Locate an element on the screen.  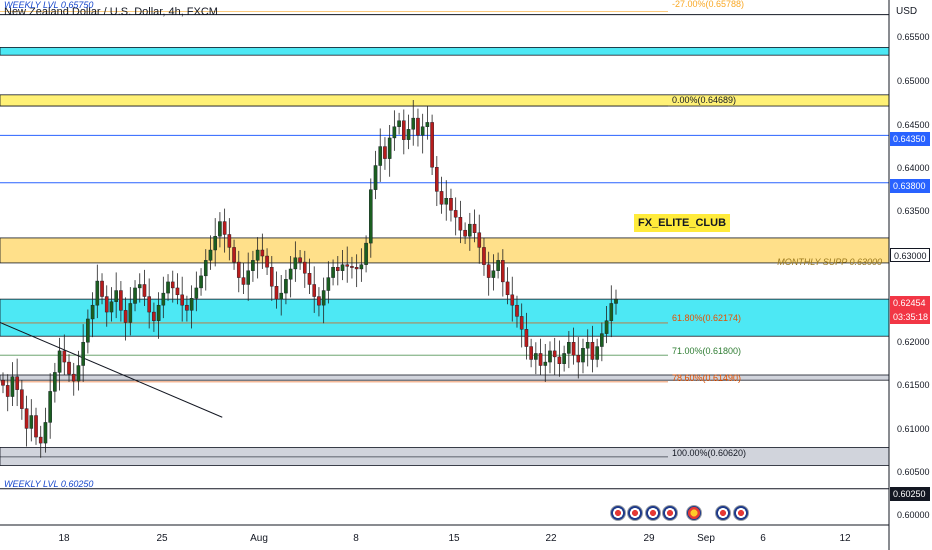
date-tick: Aug is located at coordinates (259, 538).